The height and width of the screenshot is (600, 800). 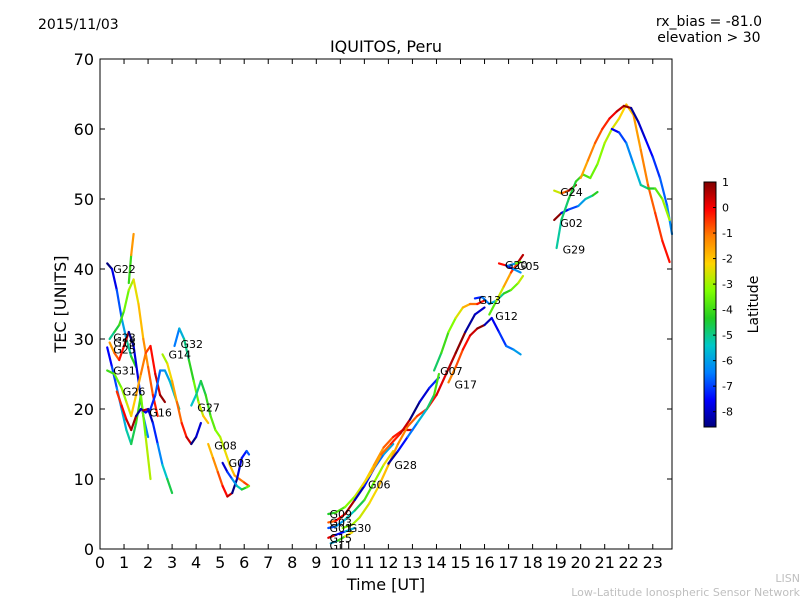 I want to click on y-tick-label: 40, so click(x=84, y=269).